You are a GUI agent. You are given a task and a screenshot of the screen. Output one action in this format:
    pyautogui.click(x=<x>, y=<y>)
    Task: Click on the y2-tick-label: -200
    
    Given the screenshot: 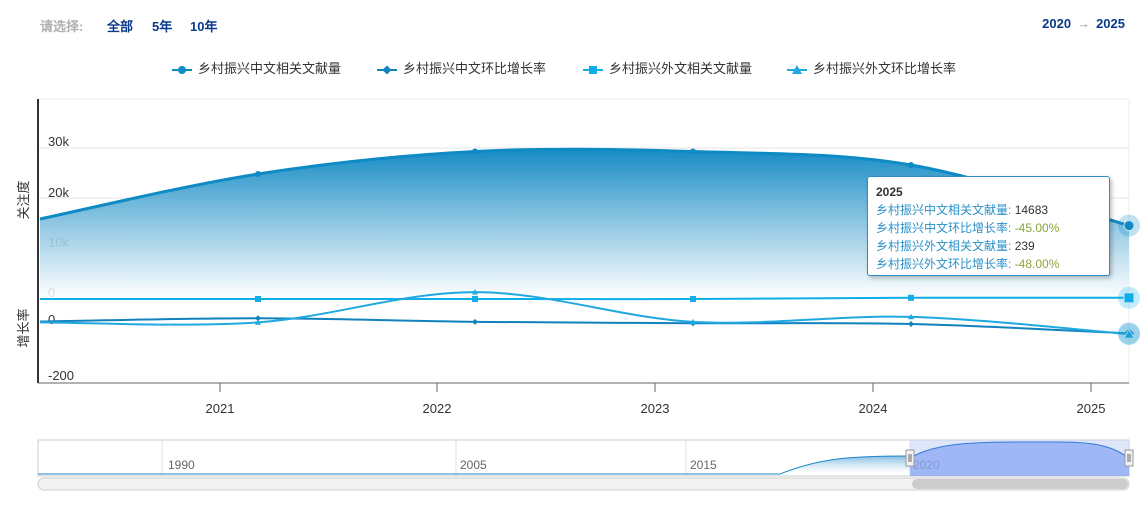 What is the action you would take?
    pyautogui.click(x=61, y=375)
    